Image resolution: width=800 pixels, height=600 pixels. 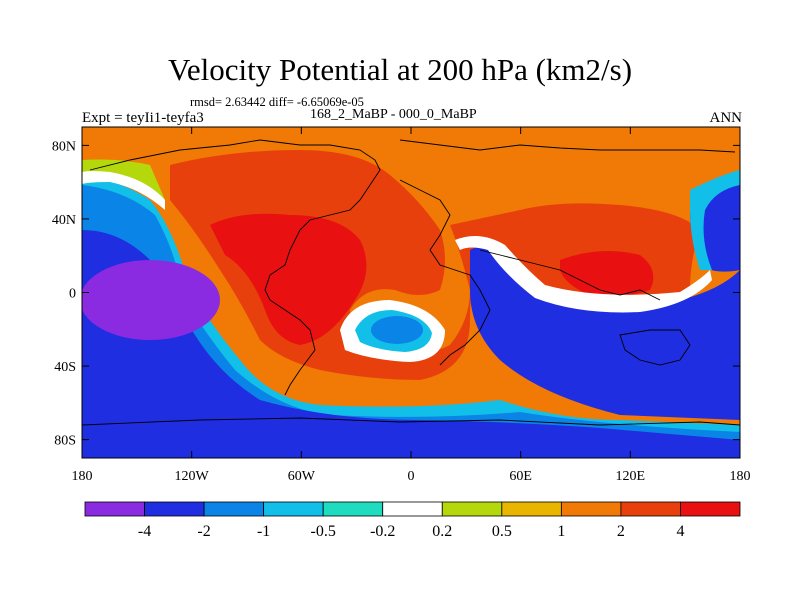 What do you see at coordinates (442, 531) in the screenshot?
I see `colorbar-level-label: 0.2` at bounding box center [442, 531].